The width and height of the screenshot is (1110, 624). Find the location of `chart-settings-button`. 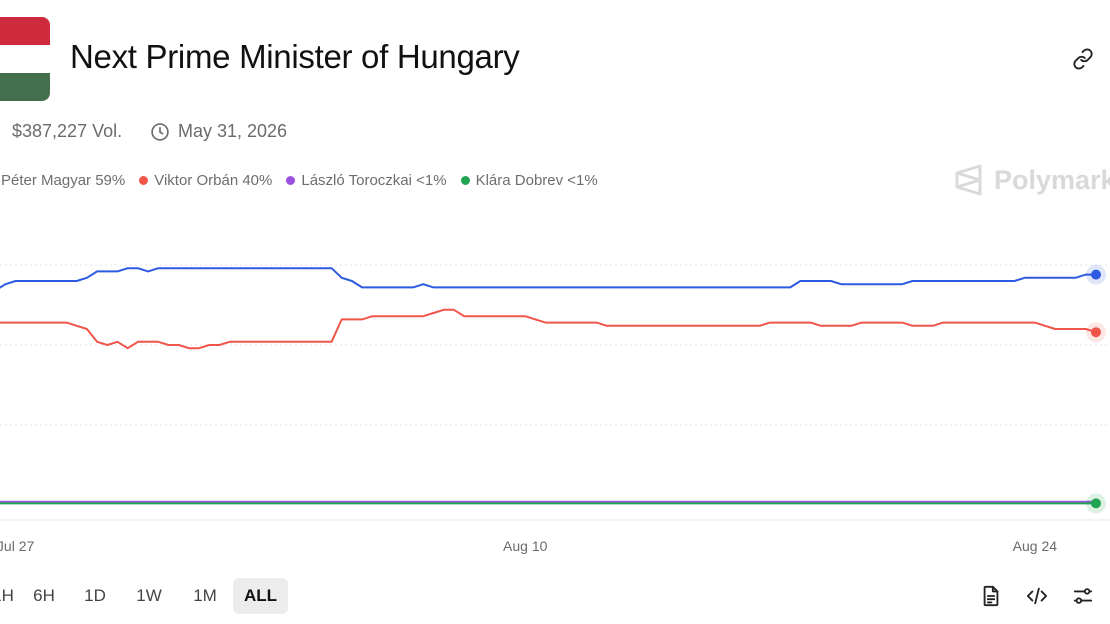

chart-settings-button is located at coordinates (1083, 596).